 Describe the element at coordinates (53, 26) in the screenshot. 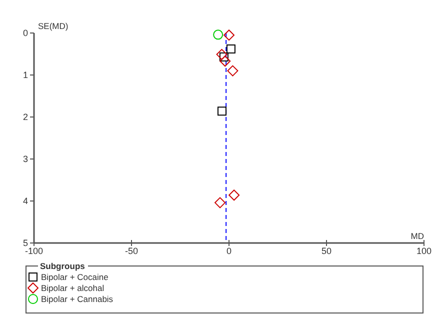

I see `y-axis-title: SE(MD)` at that location.